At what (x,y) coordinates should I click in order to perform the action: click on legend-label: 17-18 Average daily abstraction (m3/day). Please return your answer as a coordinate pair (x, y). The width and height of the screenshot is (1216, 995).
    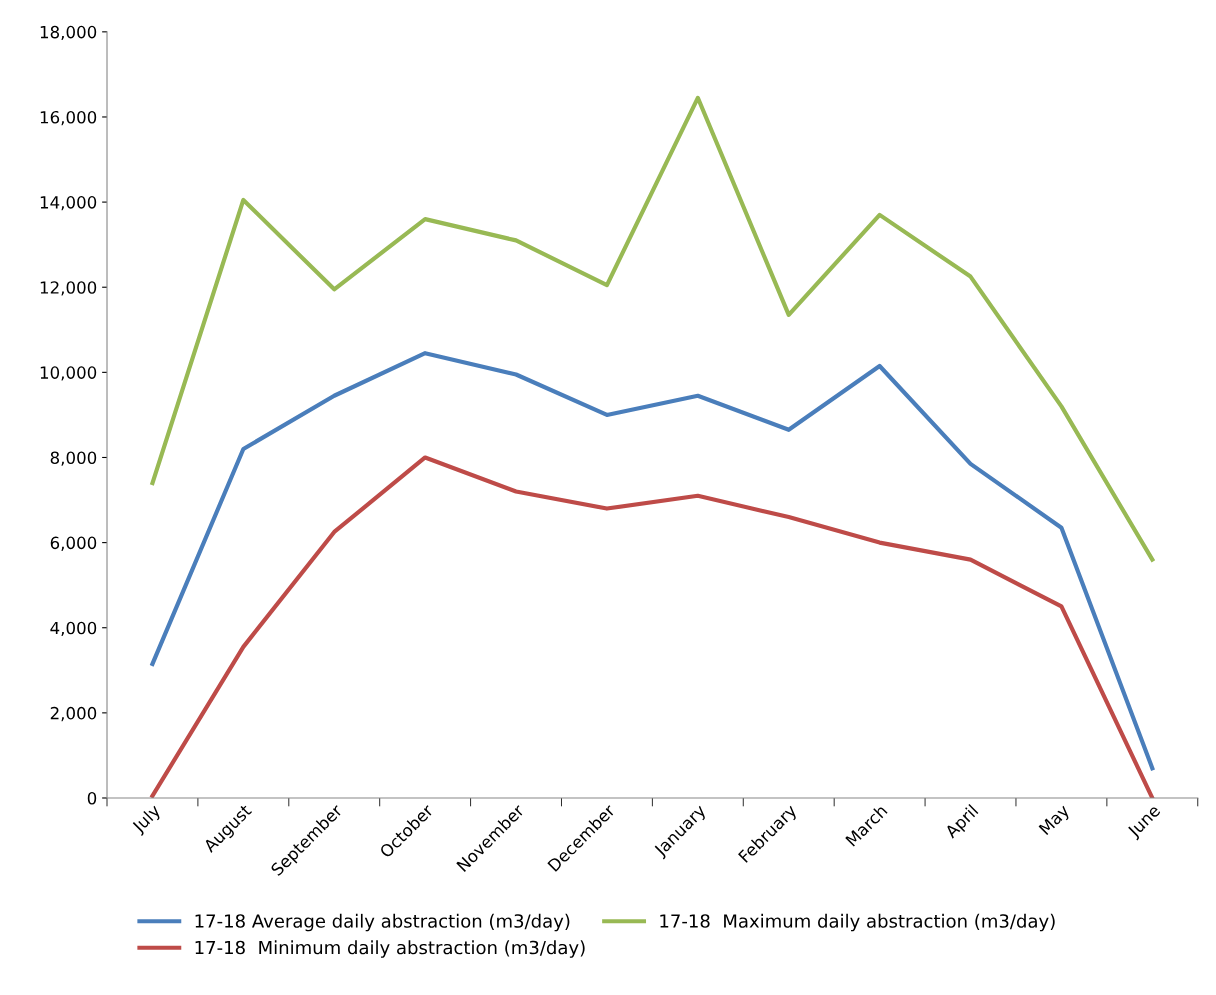
    Looking at the image, I should click on (382, 922).